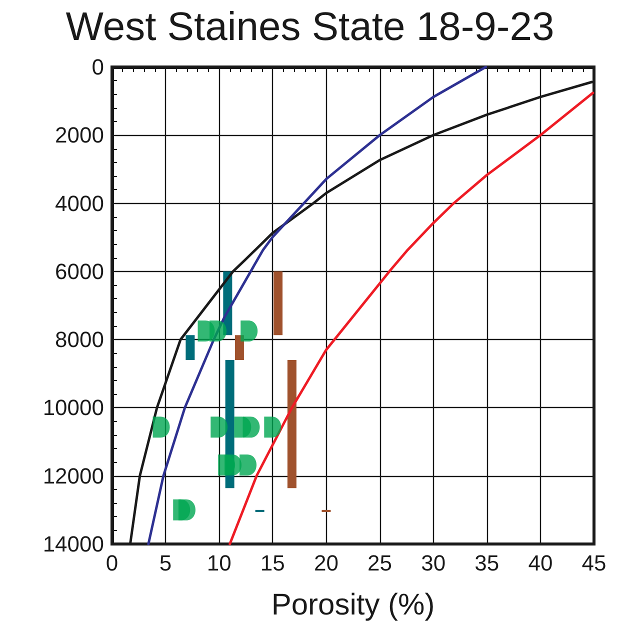 Image resolution: width=620 pixels, height=638 pixels. I want to click on x-axis-title: Porosity (%), so click(353, 605).